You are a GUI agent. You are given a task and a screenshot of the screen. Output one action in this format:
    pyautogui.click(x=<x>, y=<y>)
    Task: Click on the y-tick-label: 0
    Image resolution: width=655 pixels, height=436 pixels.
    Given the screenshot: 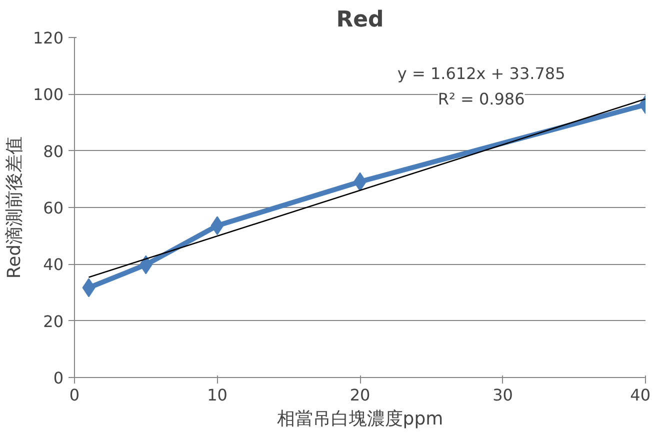 What is the action you would take?
    pyautogui.click(x=58, y=378)
    